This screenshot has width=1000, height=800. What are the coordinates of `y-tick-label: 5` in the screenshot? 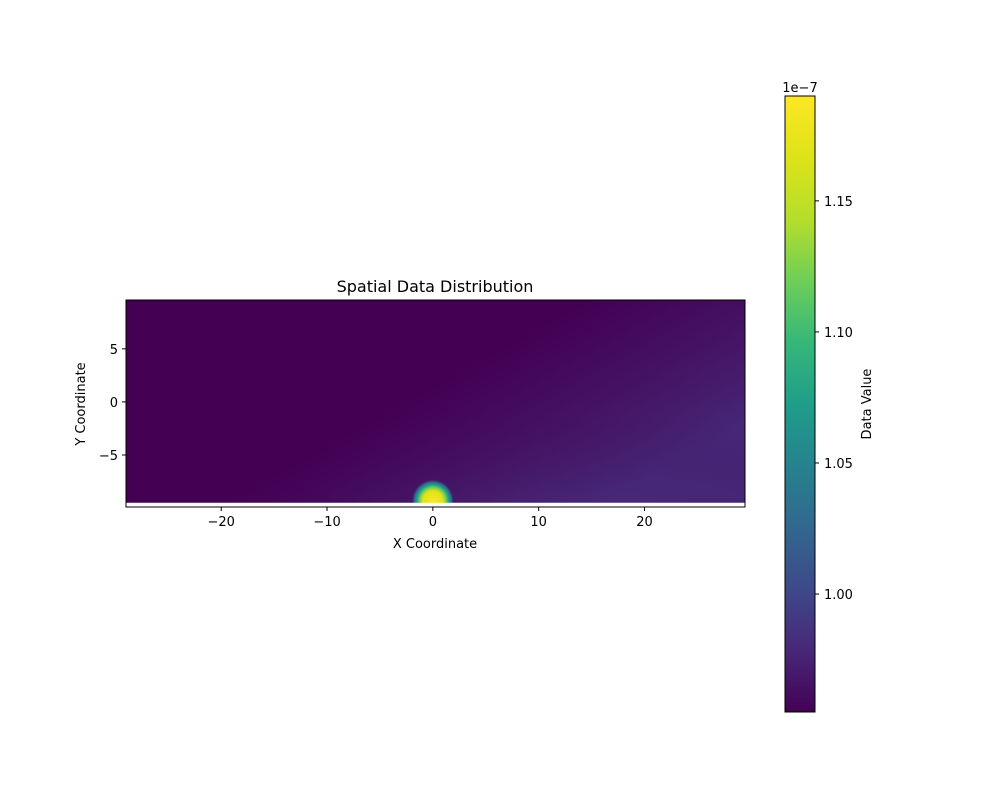 It's located at (114, 350).